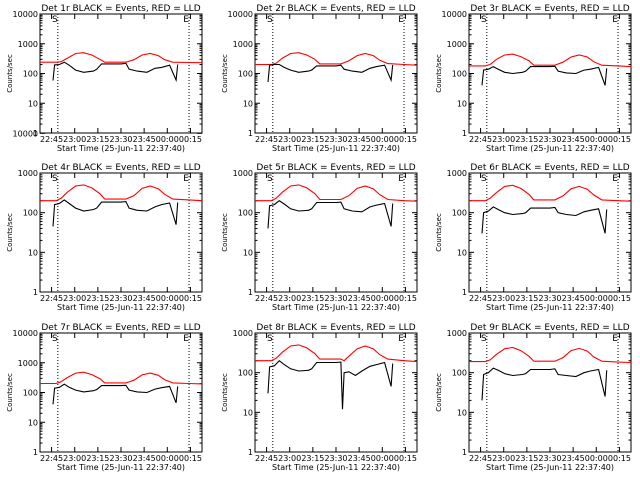 The height and width of the screenshot is (480, 640). Describe the element at coordinates (245, 373) in the screenshot. I see `y-tick-label: 100` at that location.